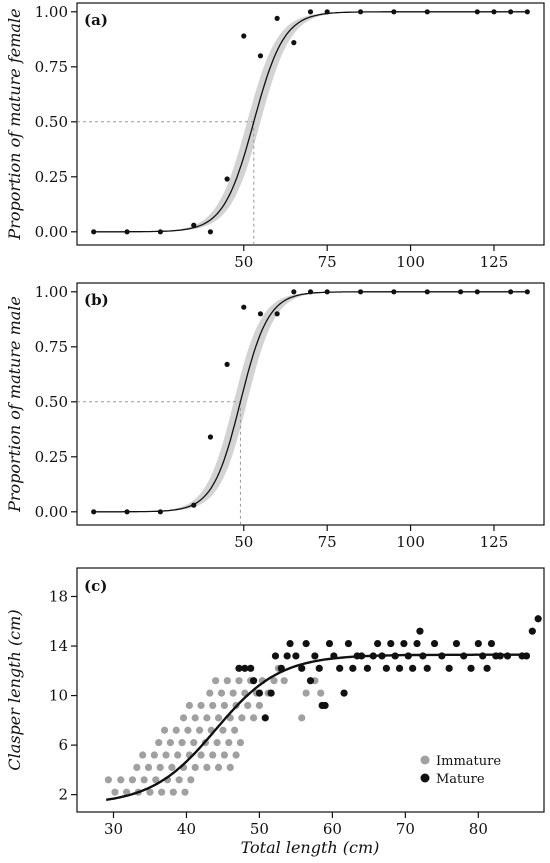 This screenshot has width=550, height=863. Describe the element at coordinates (63, 695) in the screenshot. I see `y-ticks-c: 2 6 10 14 18` at that location.